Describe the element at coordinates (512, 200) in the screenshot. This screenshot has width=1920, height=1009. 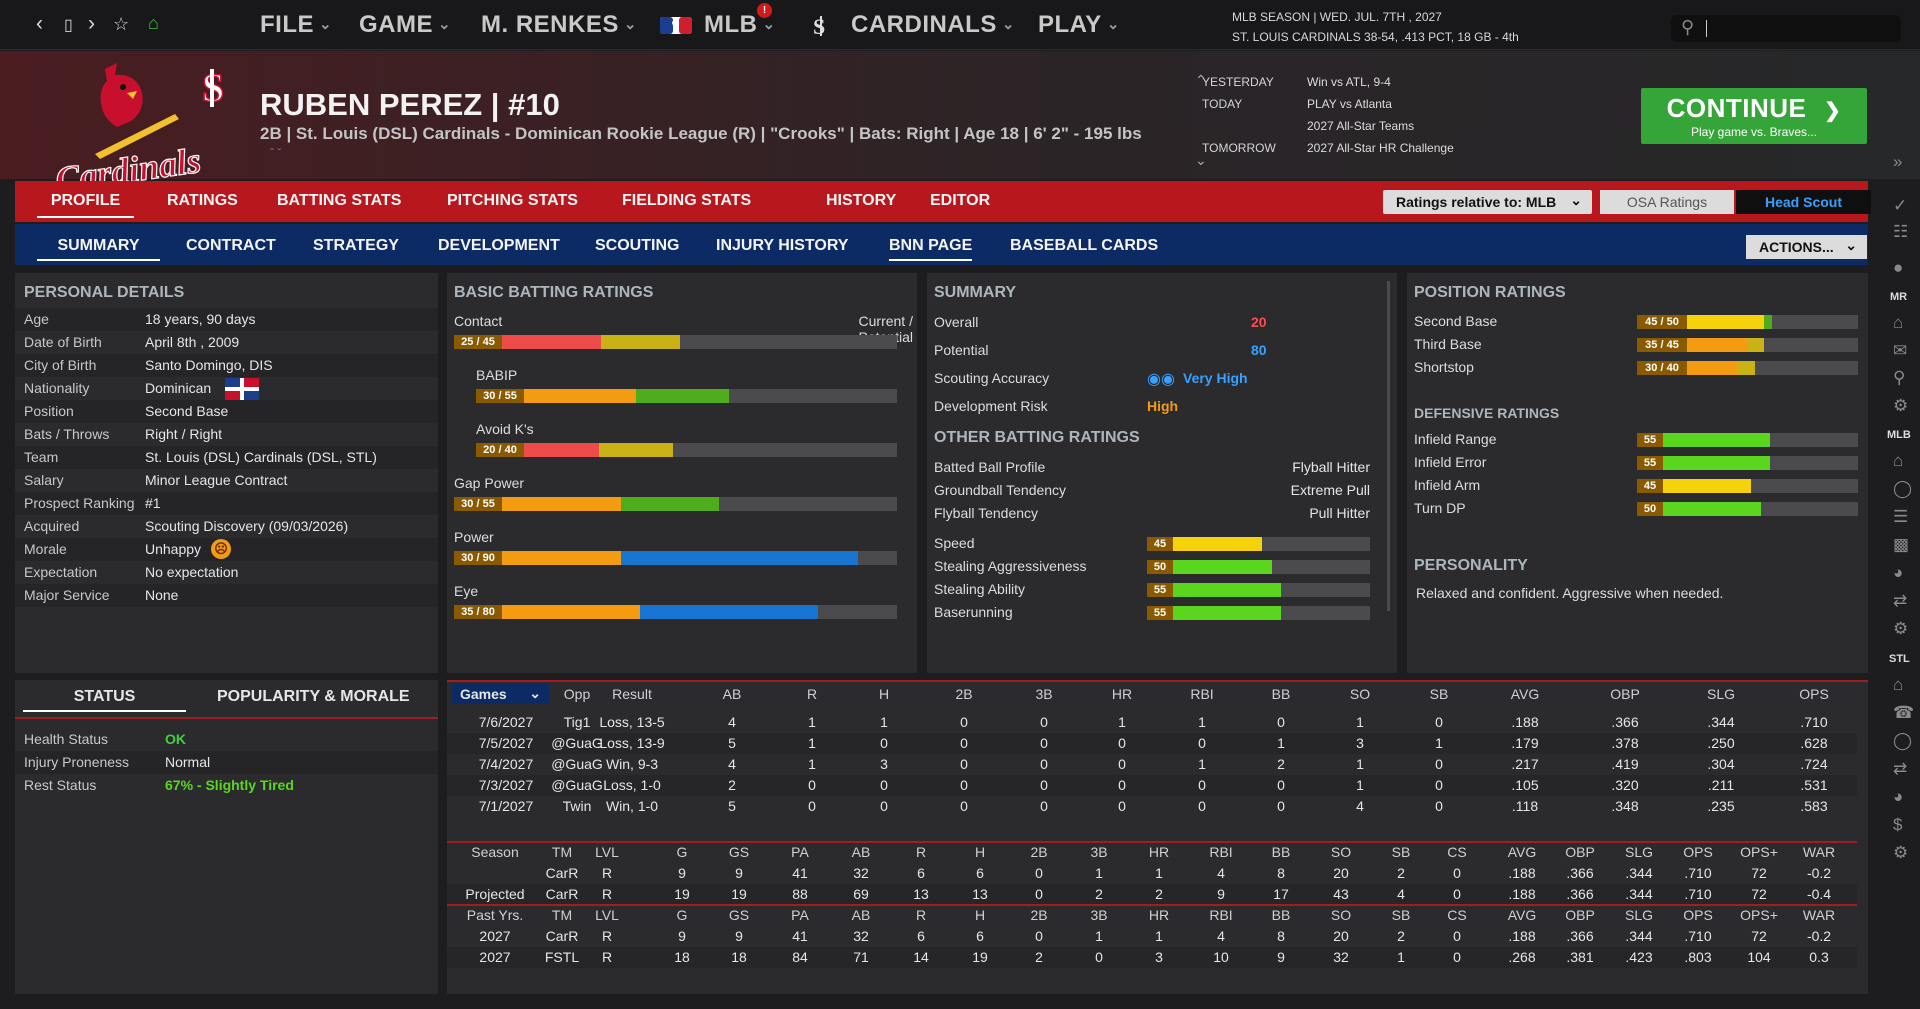
I see `tab-pitching-stats: PITCHING STATS` at that location.